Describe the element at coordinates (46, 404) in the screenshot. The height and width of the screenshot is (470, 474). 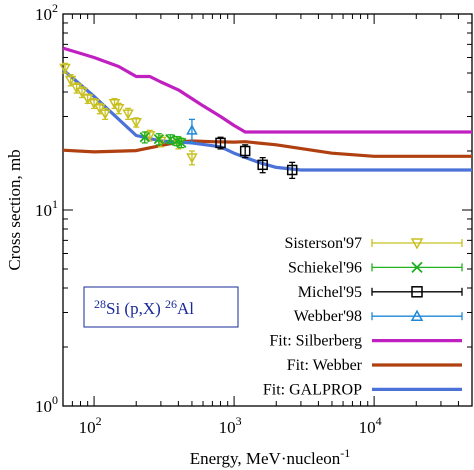
I see `y-tick-label: 10⁰` at that location.